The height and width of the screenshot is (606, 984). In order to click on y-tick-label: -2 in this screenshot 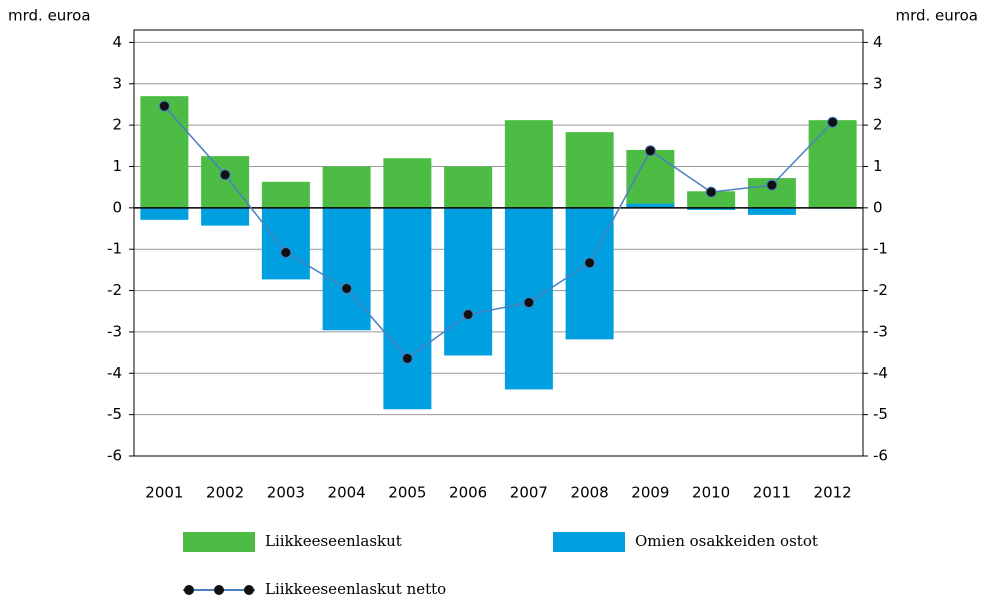, I will do `click(114, 290)`.